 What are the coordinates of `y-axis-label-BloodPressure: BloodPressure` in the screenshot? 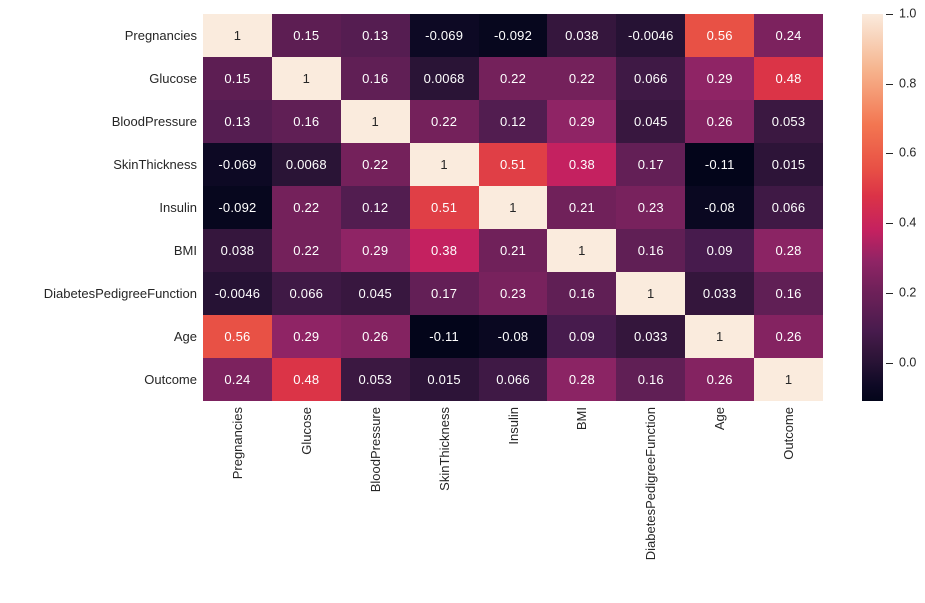 It's located at (154, 121).